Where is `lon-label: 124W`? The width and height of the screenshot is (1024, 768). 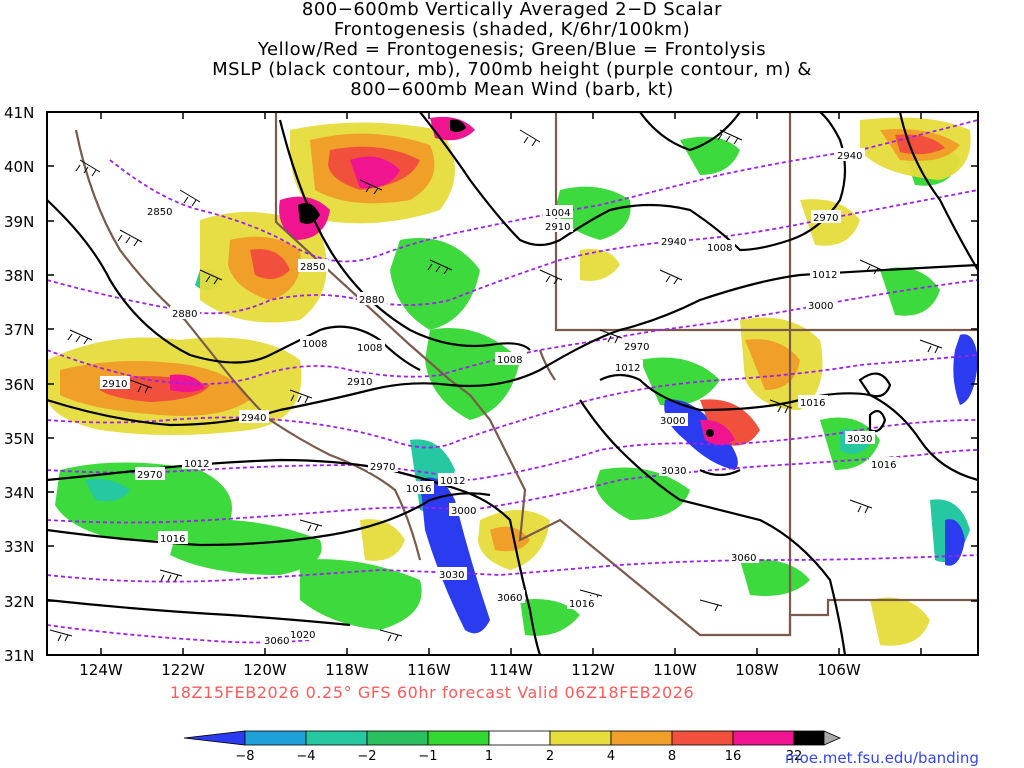
lon-label: 124W is located at coordinates (101, 670).